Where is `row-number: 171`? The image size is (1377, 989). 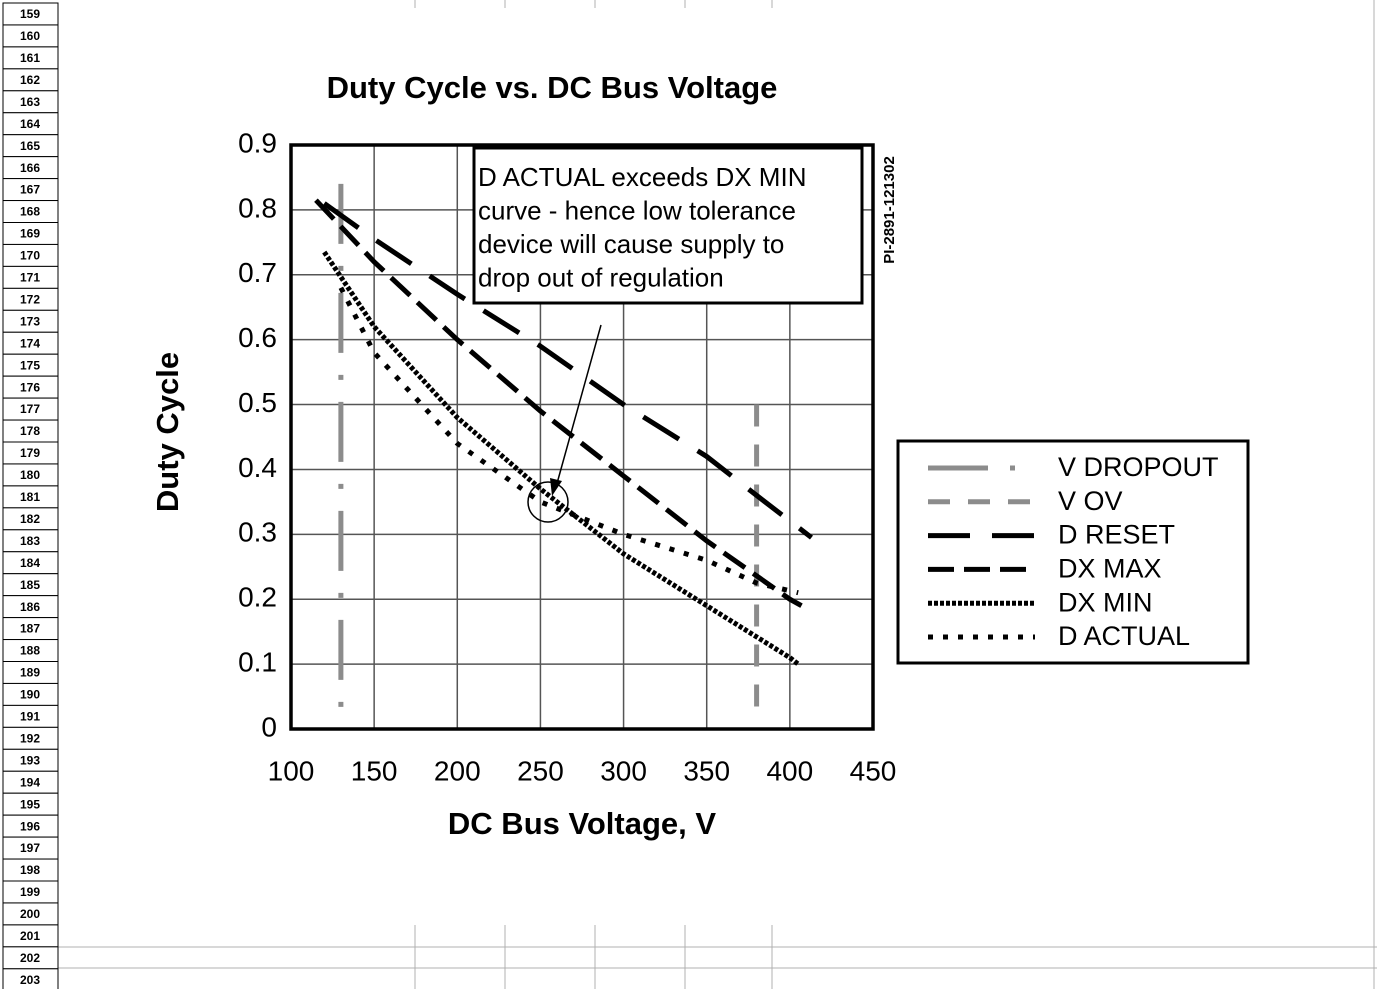 row-number: 171 is located at coordinates (30, 278).